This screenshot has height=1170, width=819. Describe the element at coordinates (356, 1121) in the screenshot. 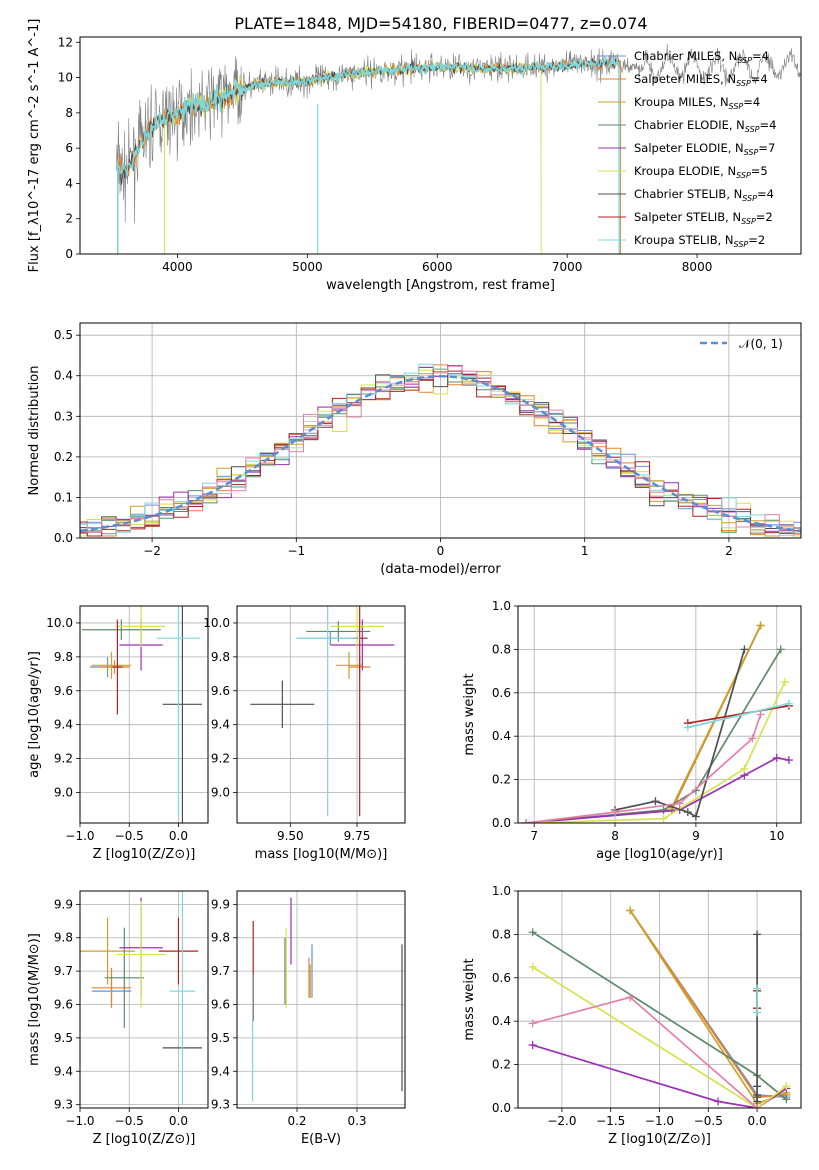

I see `x-tick-label: 0.3` at that location.